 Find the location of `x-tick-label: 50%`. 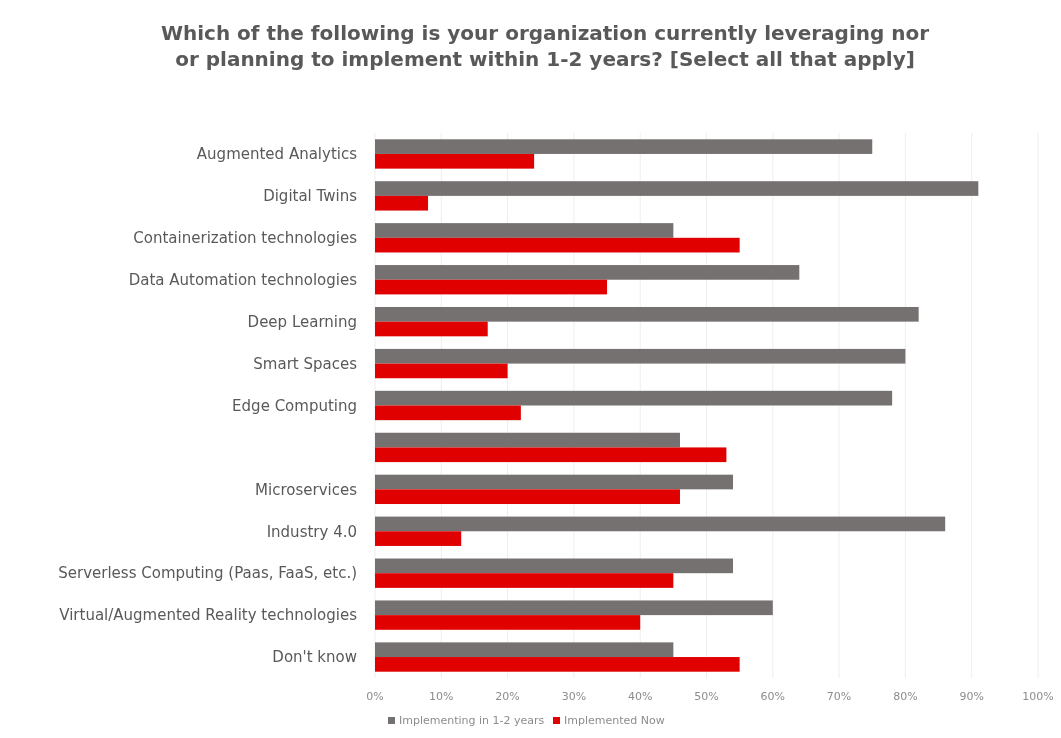

x-tick-label: 50% is located at coordinates (706, 696).